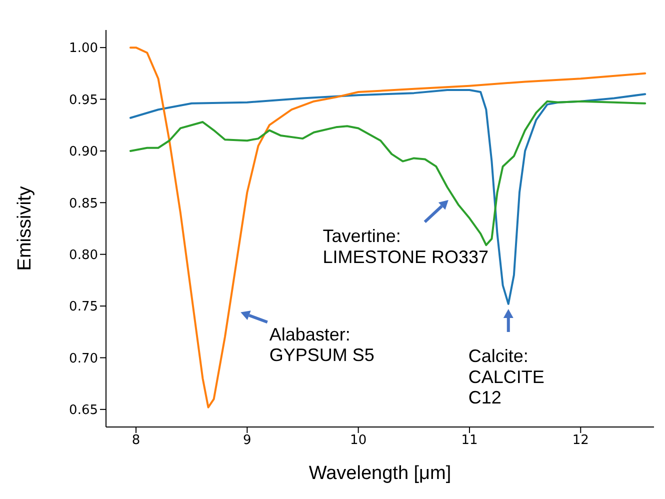 The height and width of the screenshot is (499, 665). What do you see at coordinates (469, 440) in the screenshot?
I see `x-tick-label: 11` at bounding box center [469, 440].